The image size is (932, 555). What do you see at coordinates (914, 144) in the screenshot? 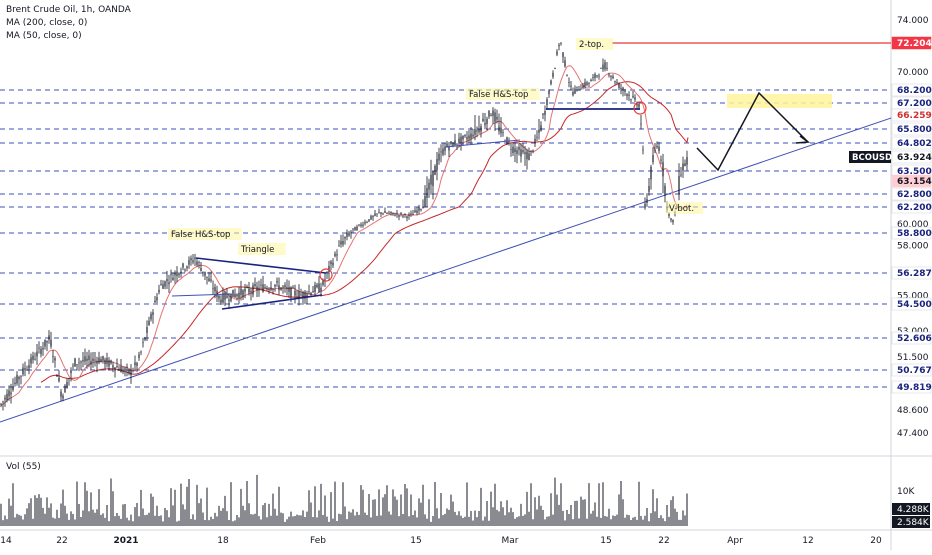
I see `price-badge-label: 64.802` at bounding box center [914, 144].